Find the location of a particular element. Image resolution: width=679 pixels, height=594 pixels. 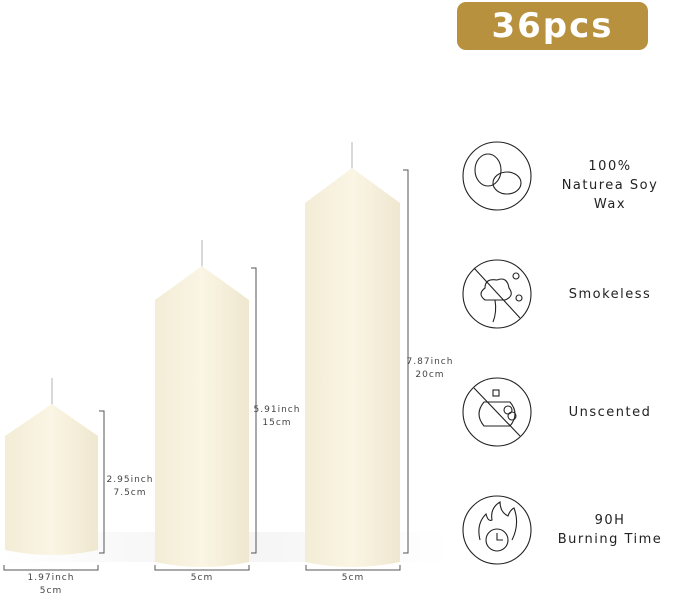

soybean-icon is located at coordinates (497, 176).